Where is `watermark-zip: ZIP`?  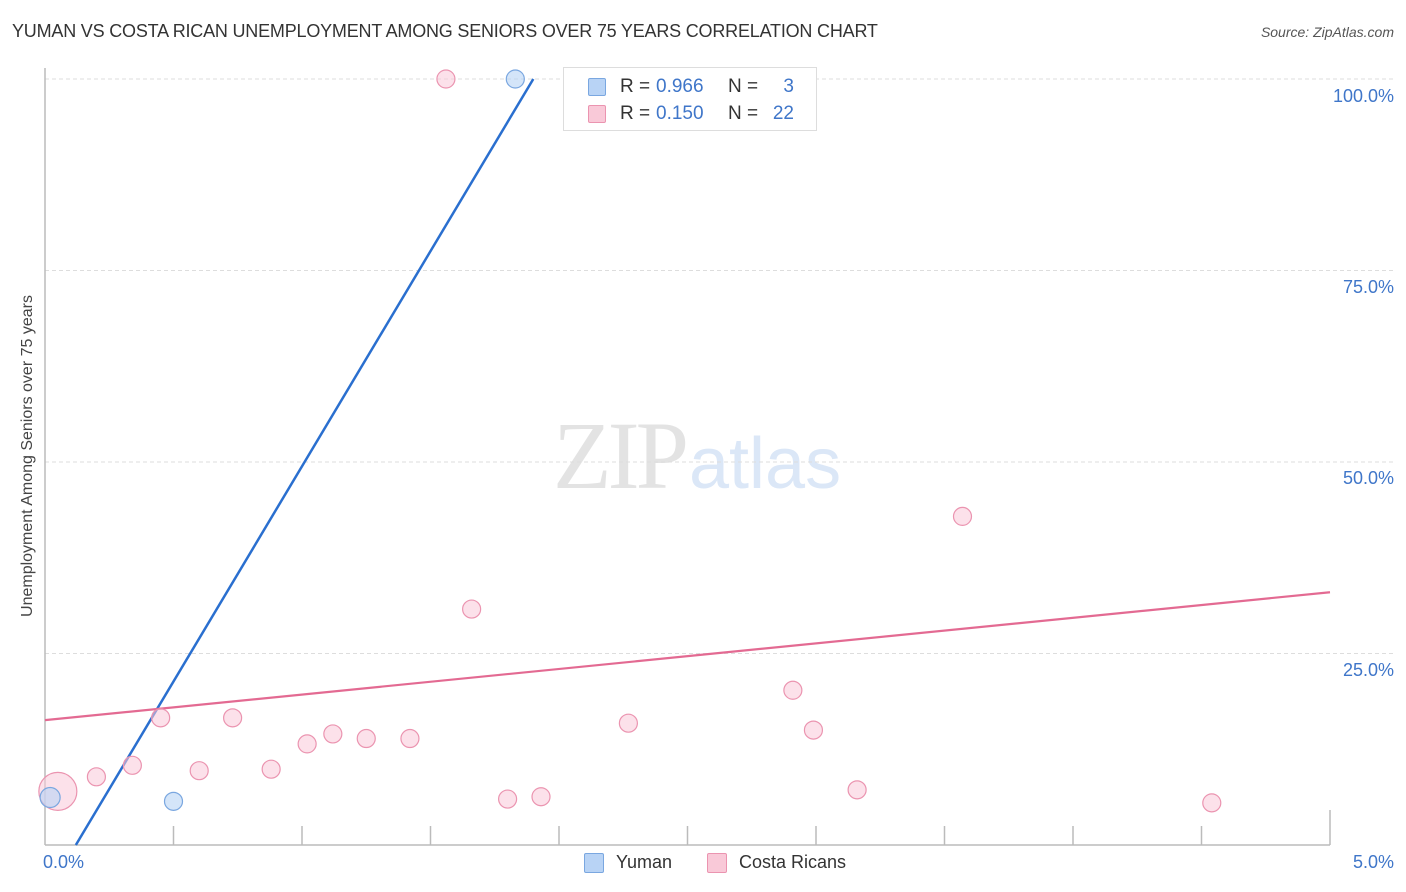
watermark-zip: ZIP is located at coordinates (621, 455).